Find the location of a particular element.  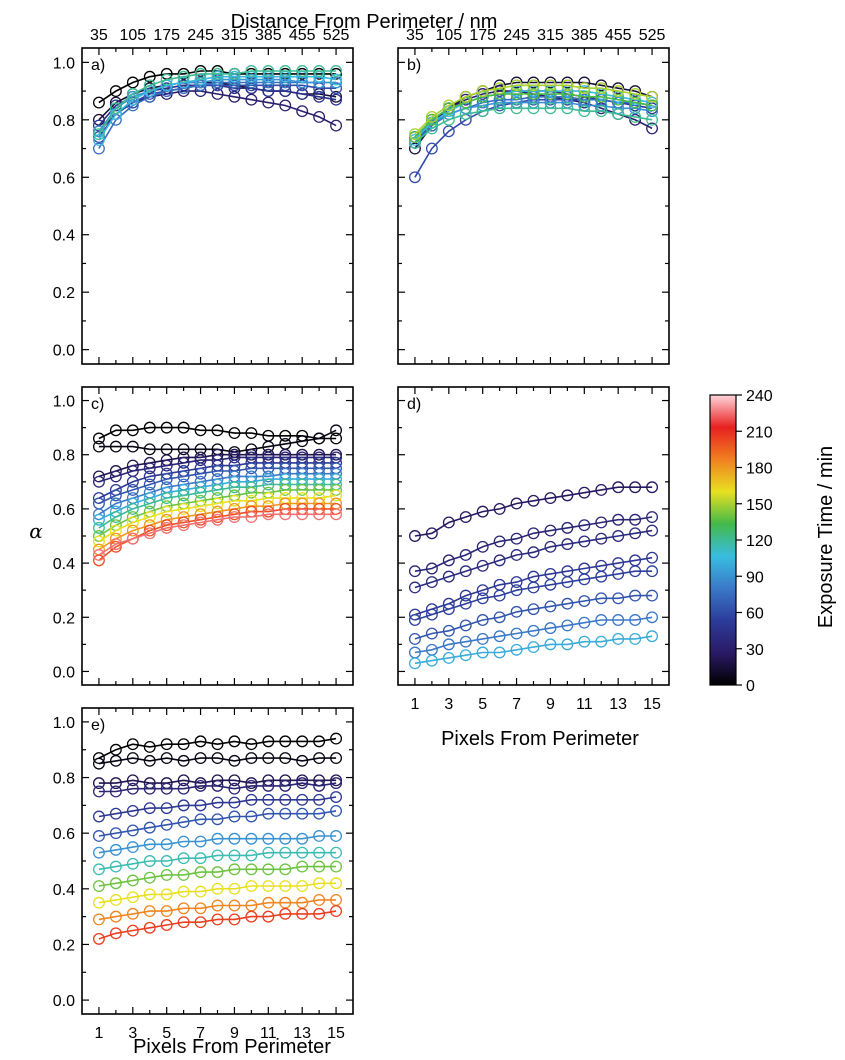

series-205-min is located at coordinates (217, 925).